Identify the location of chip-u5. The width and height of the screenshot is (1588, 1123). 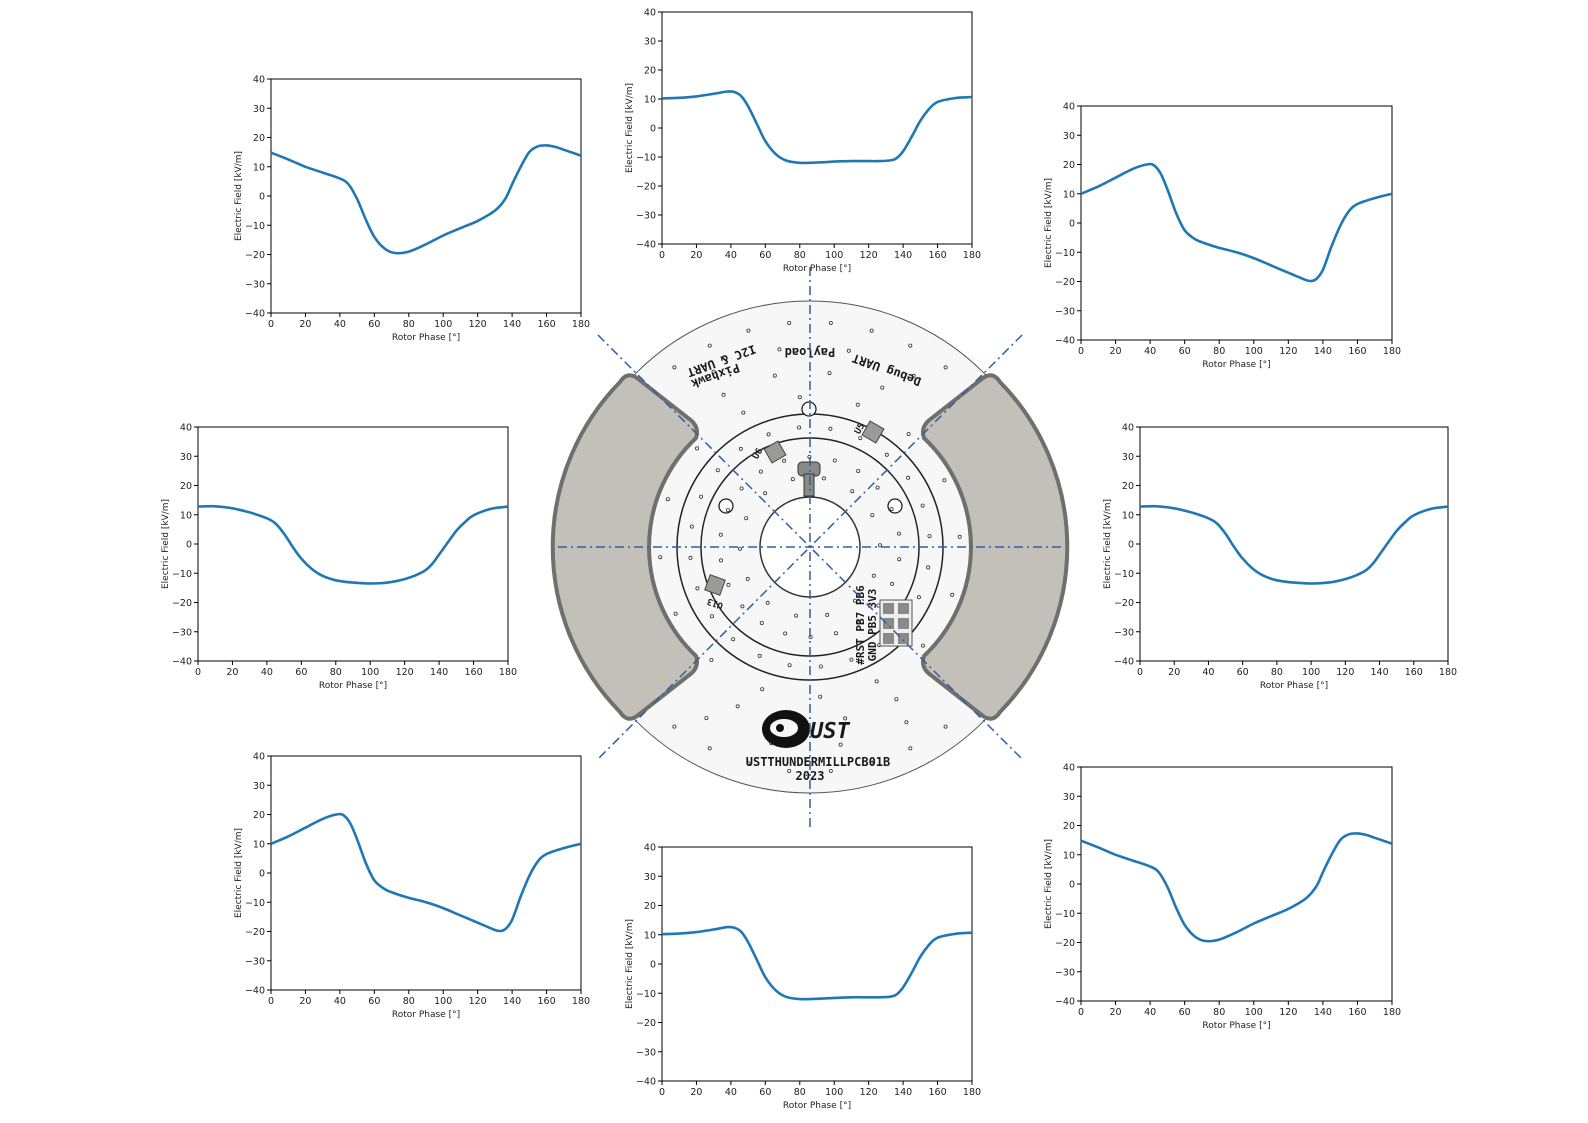
(873, 432).